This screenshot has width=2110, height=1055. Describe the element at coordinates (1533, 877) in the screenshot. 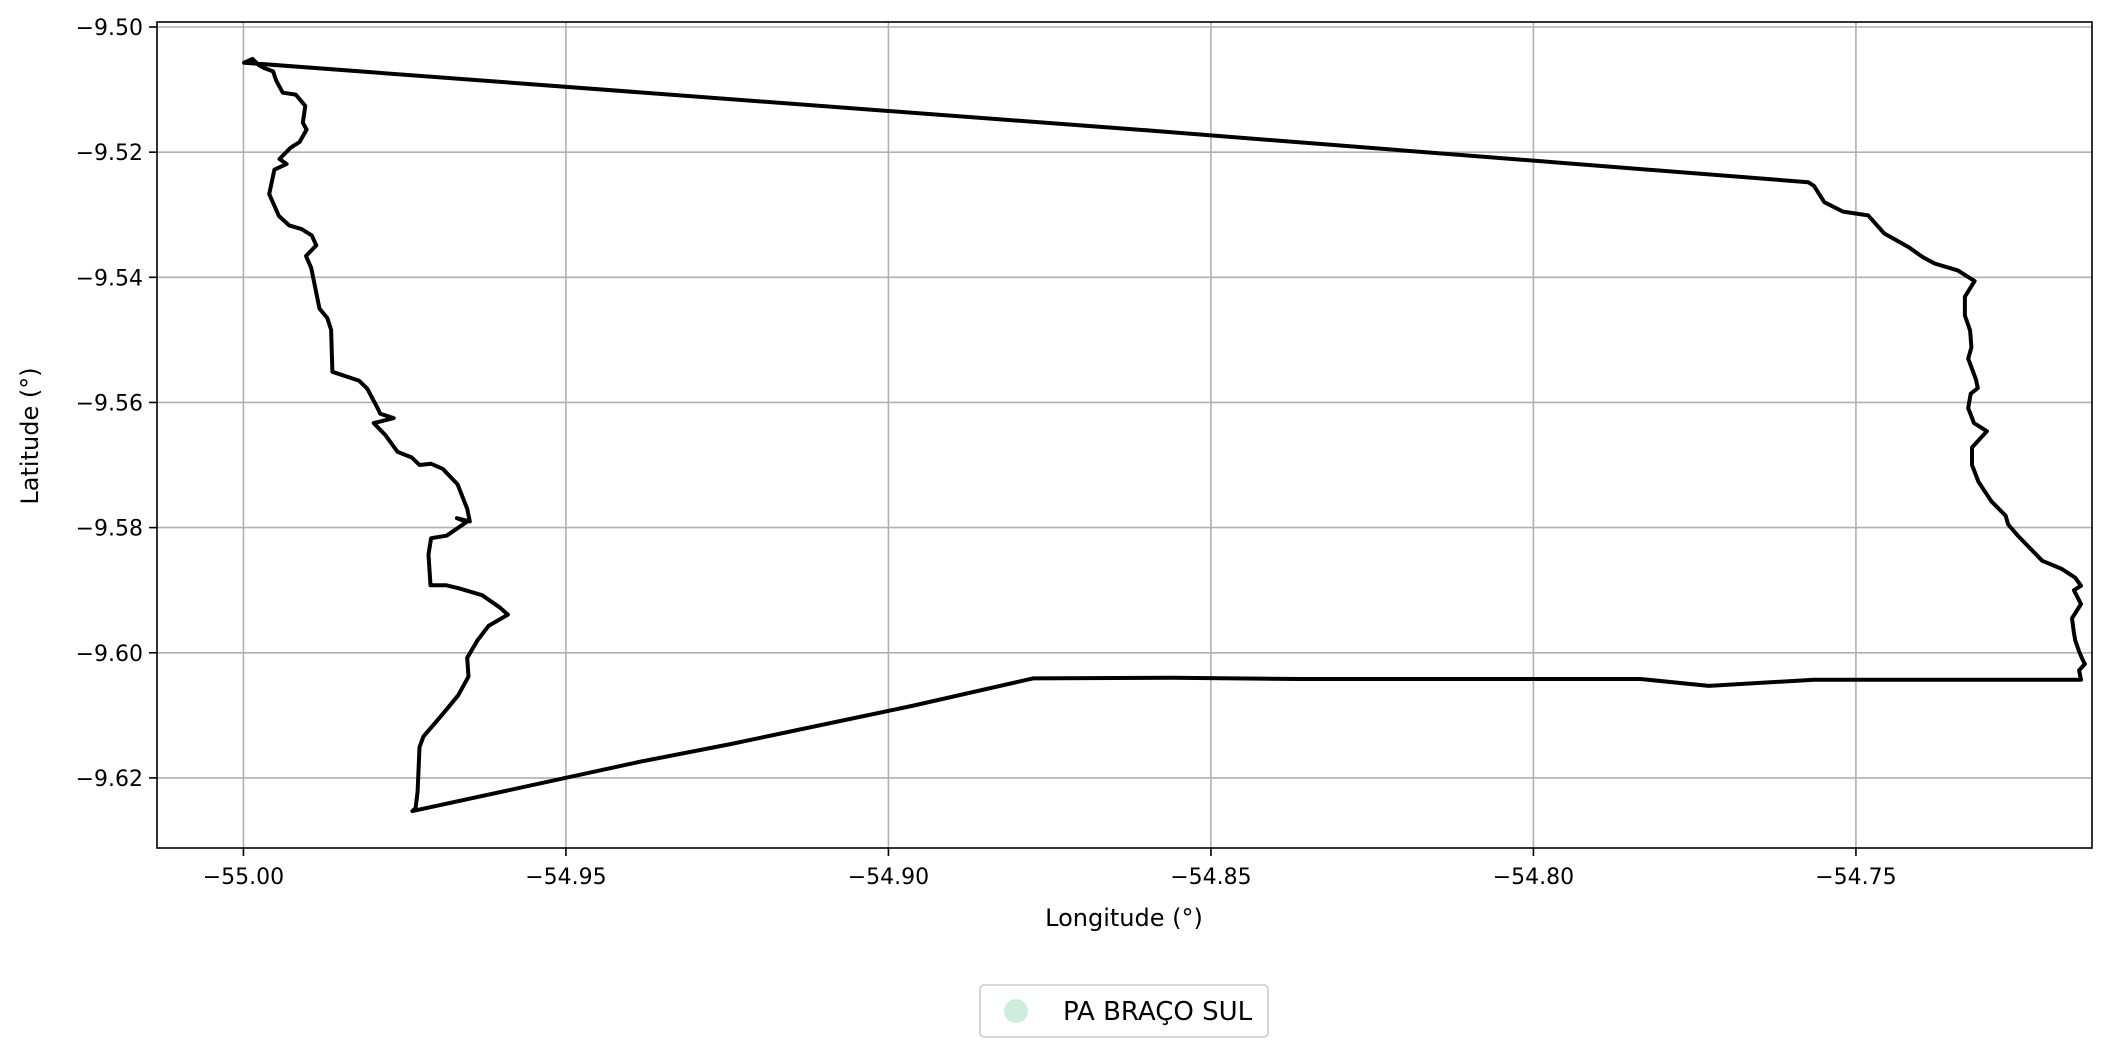

I see `x-tick-label: −54.80` at that location.